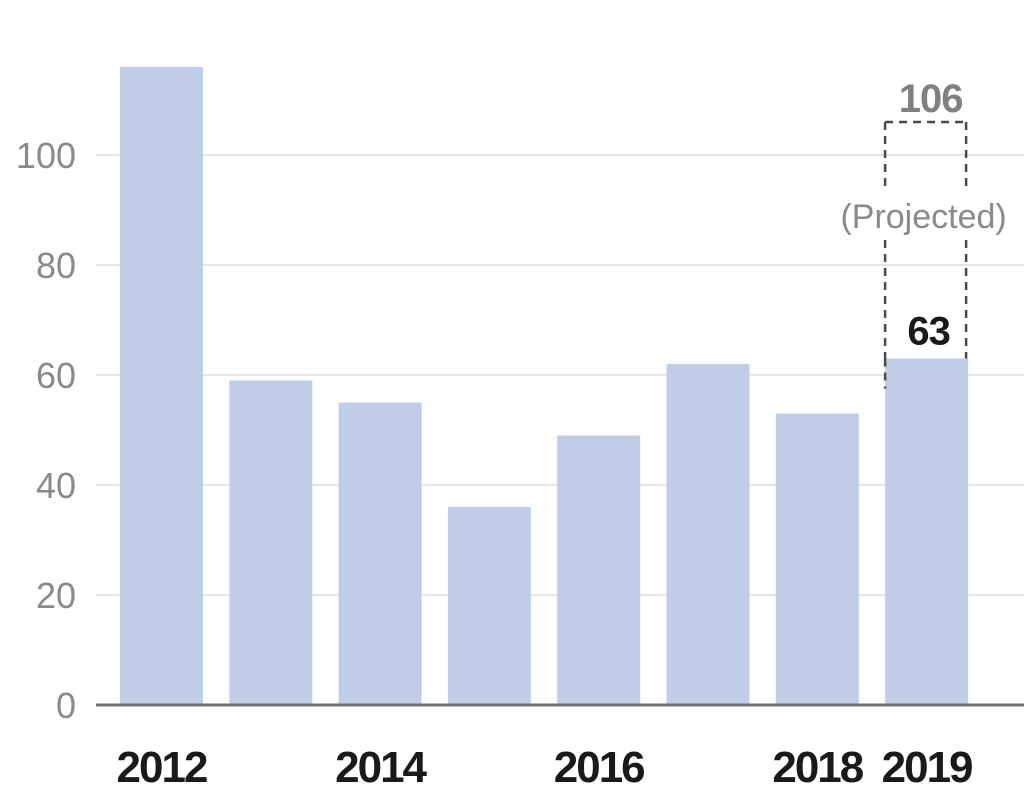 Image resolution: width=1024 pixels, height=810 pixels. I want to click on y-tick-label: 20, so click(56, 595).